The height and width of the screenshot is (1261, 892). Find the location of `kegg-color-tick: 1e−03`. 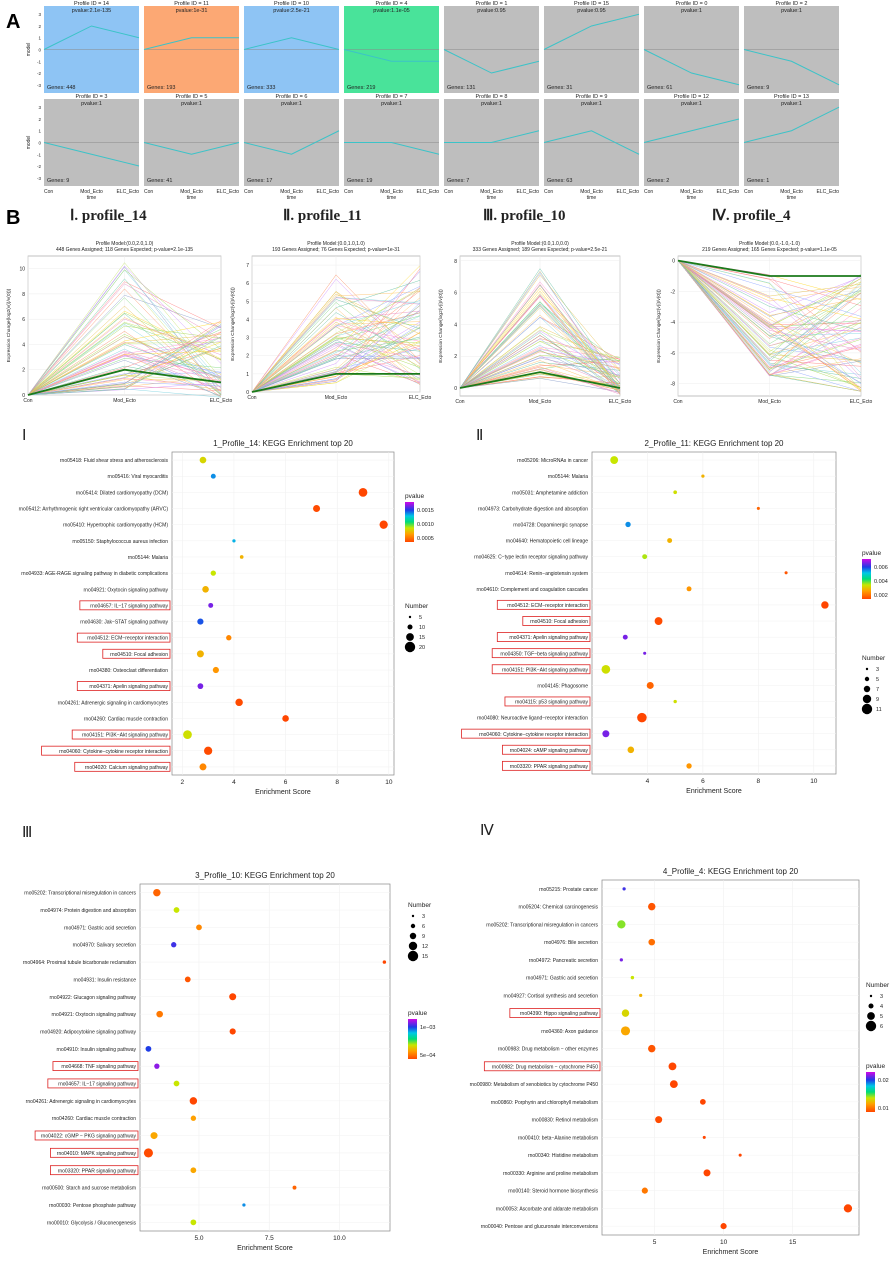

kegg-color-tick: 1e−03 is located at coordinates (427, 1028).